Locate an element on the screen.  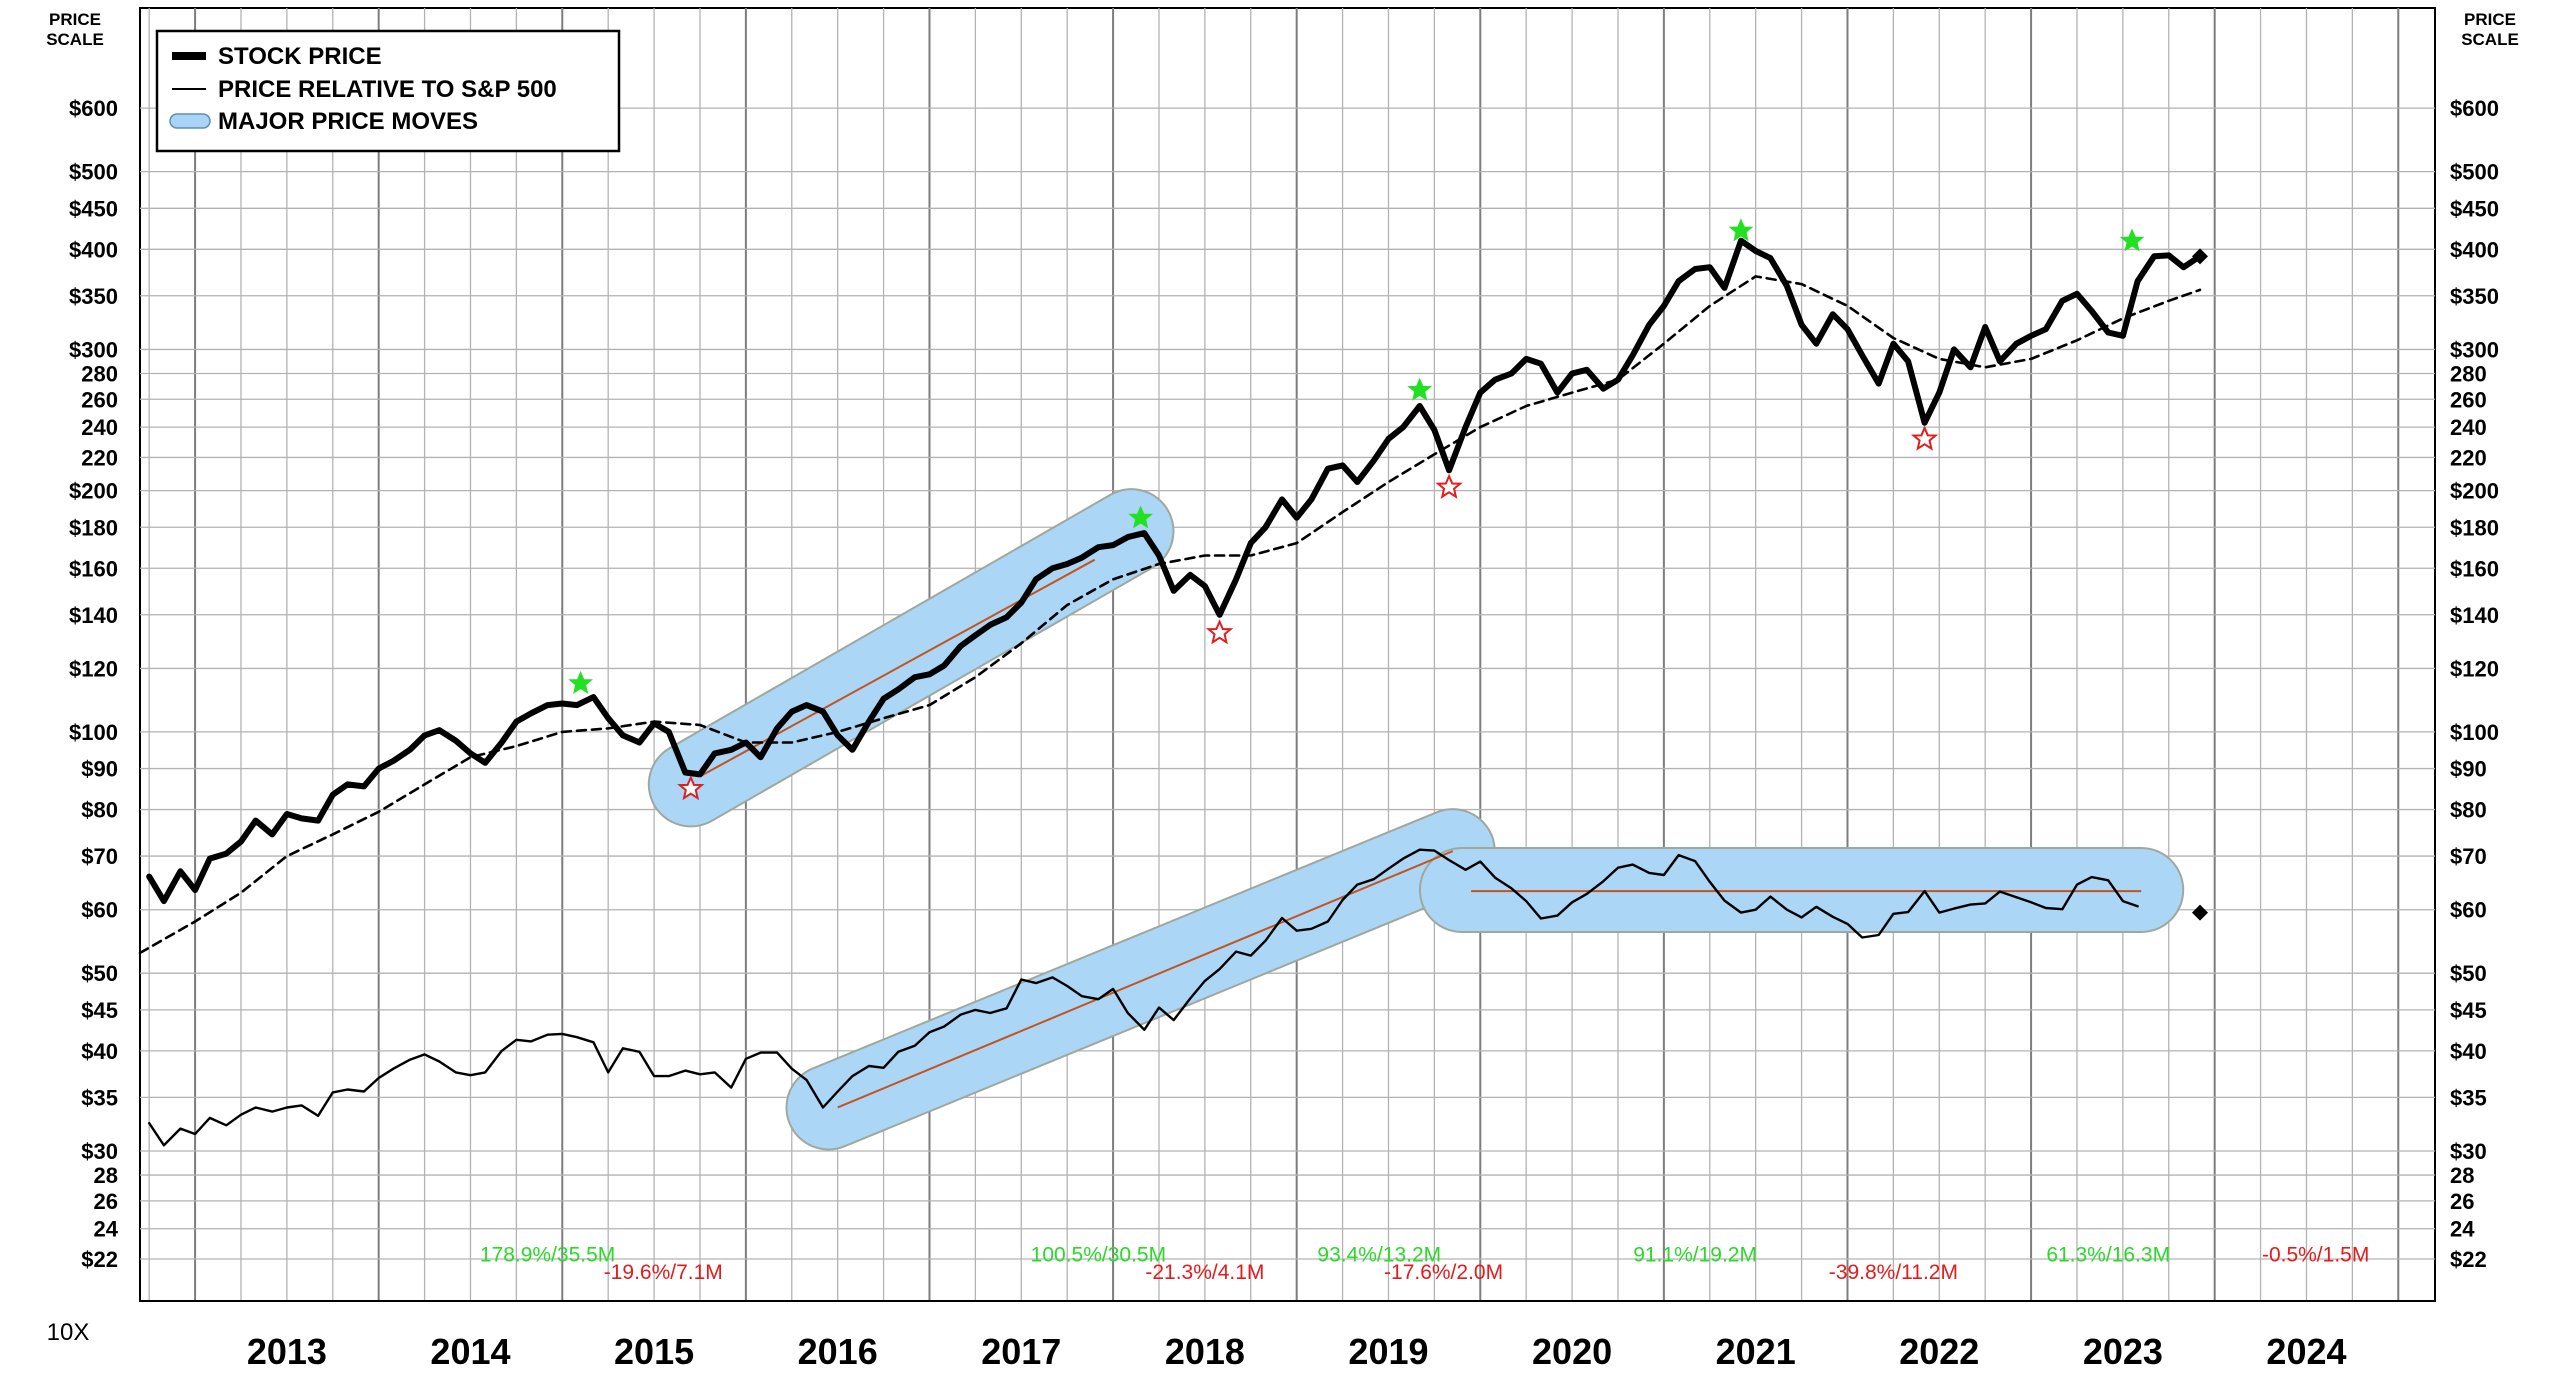
right-tick-label: $200 is located at coordinates (2474, 491).